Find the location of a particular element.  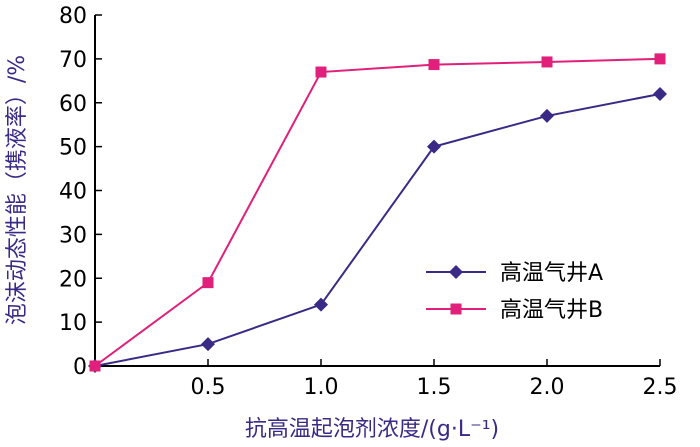

x-tick-label: 1.5 is located at coordinates (434, 387).